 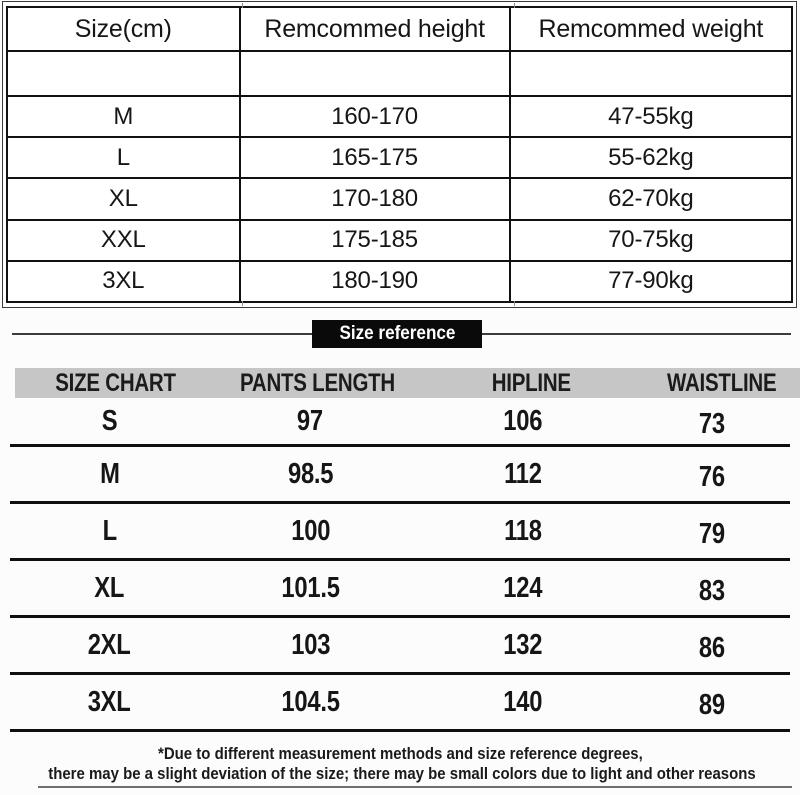 I want to click on size-reference-banner: Size reference, so click(x=397, y=334).